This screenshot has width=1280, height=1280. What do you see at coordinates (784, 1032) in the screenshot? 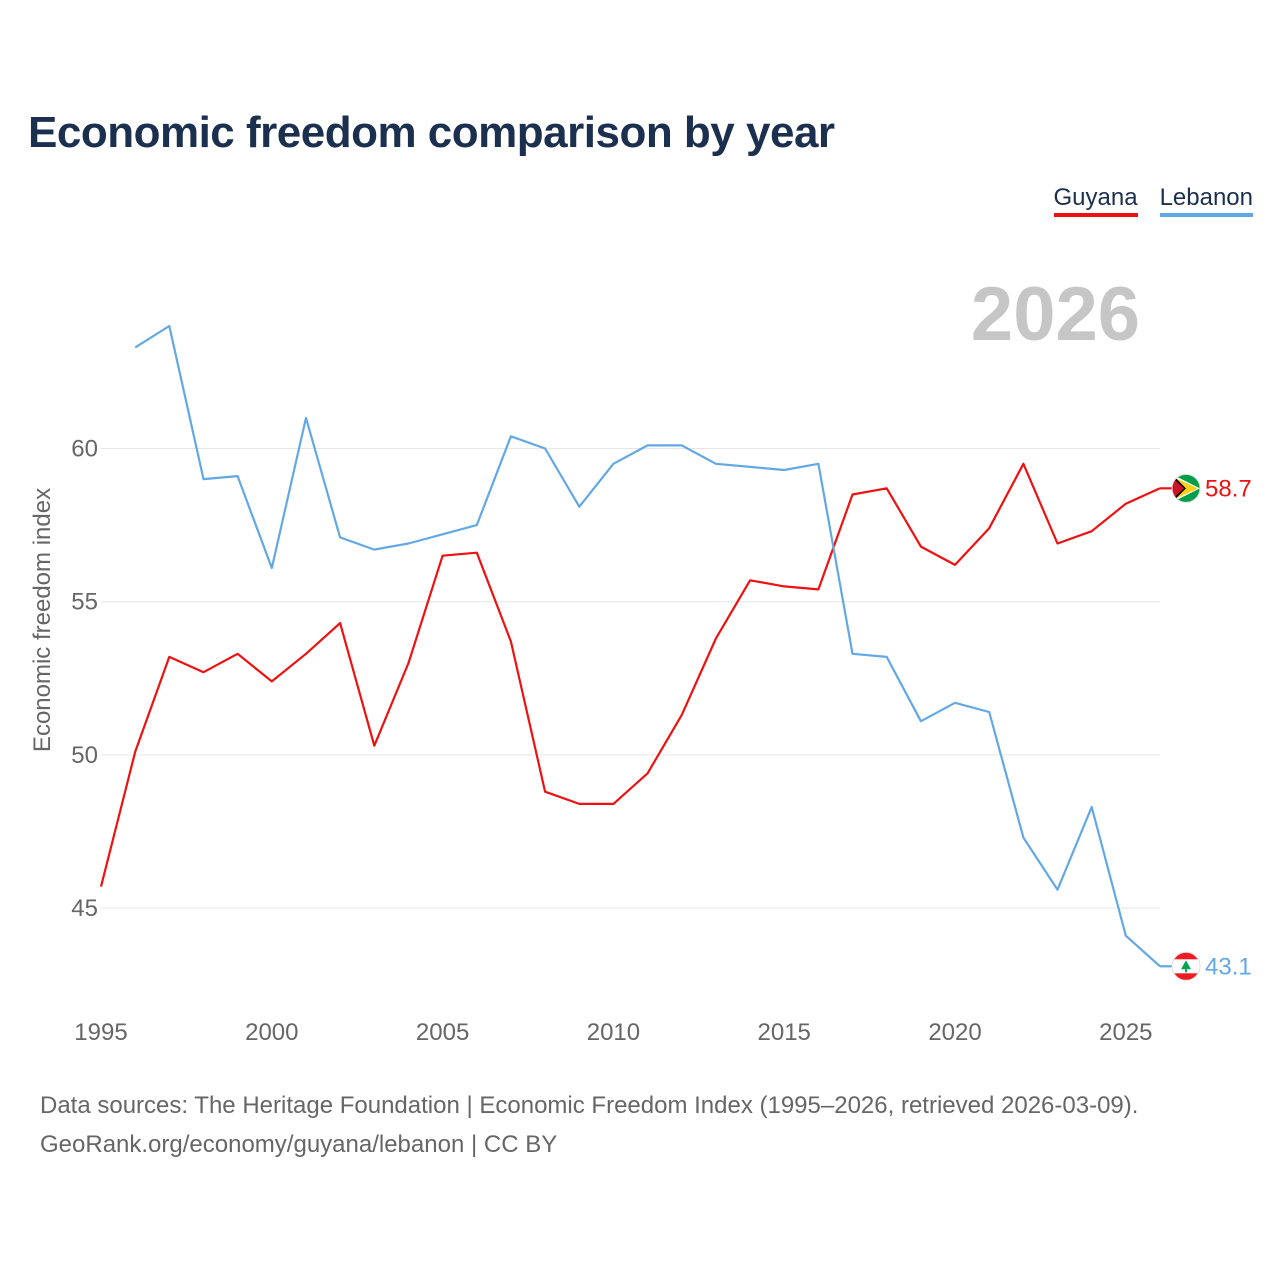
I see `x-tick-label: 2015` at bounding box center [784, 1032].